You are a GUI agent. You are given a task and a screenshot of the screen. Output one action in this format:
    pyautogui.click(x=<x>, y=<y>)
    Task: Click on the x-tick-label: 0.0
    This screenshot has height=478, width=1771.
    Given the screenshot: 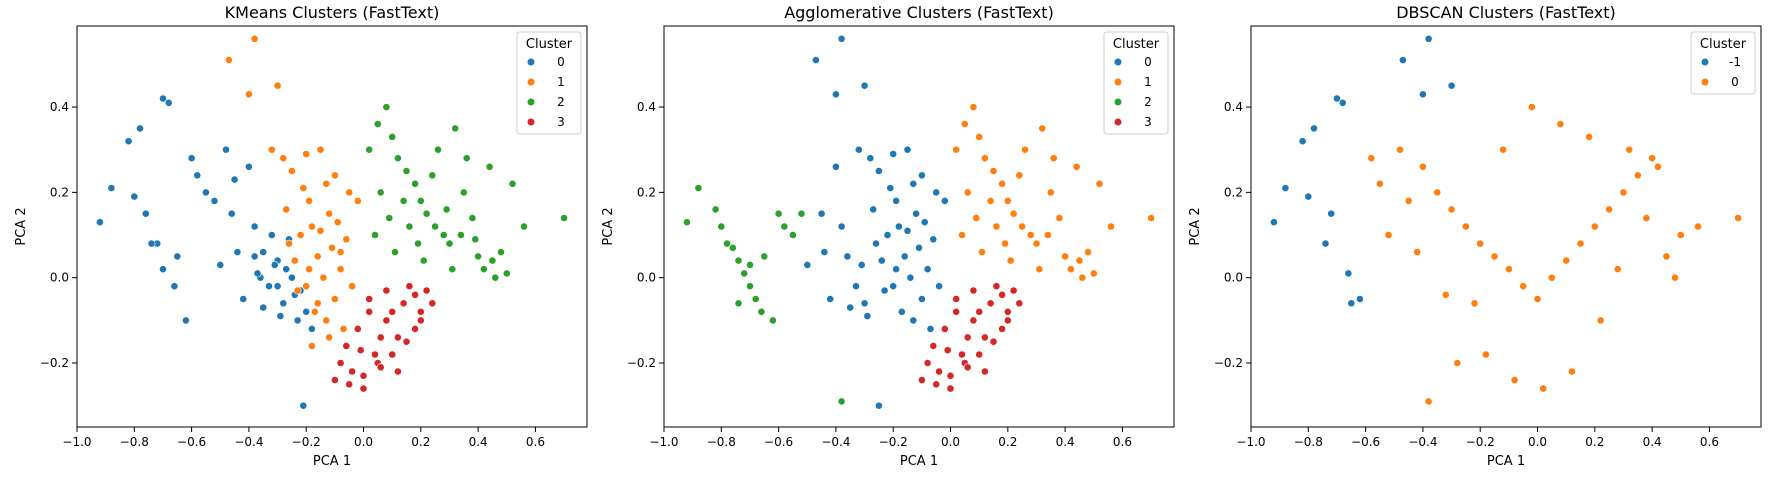 What is the action you would take?
    pyautogui.click(x=950, y=442)
    